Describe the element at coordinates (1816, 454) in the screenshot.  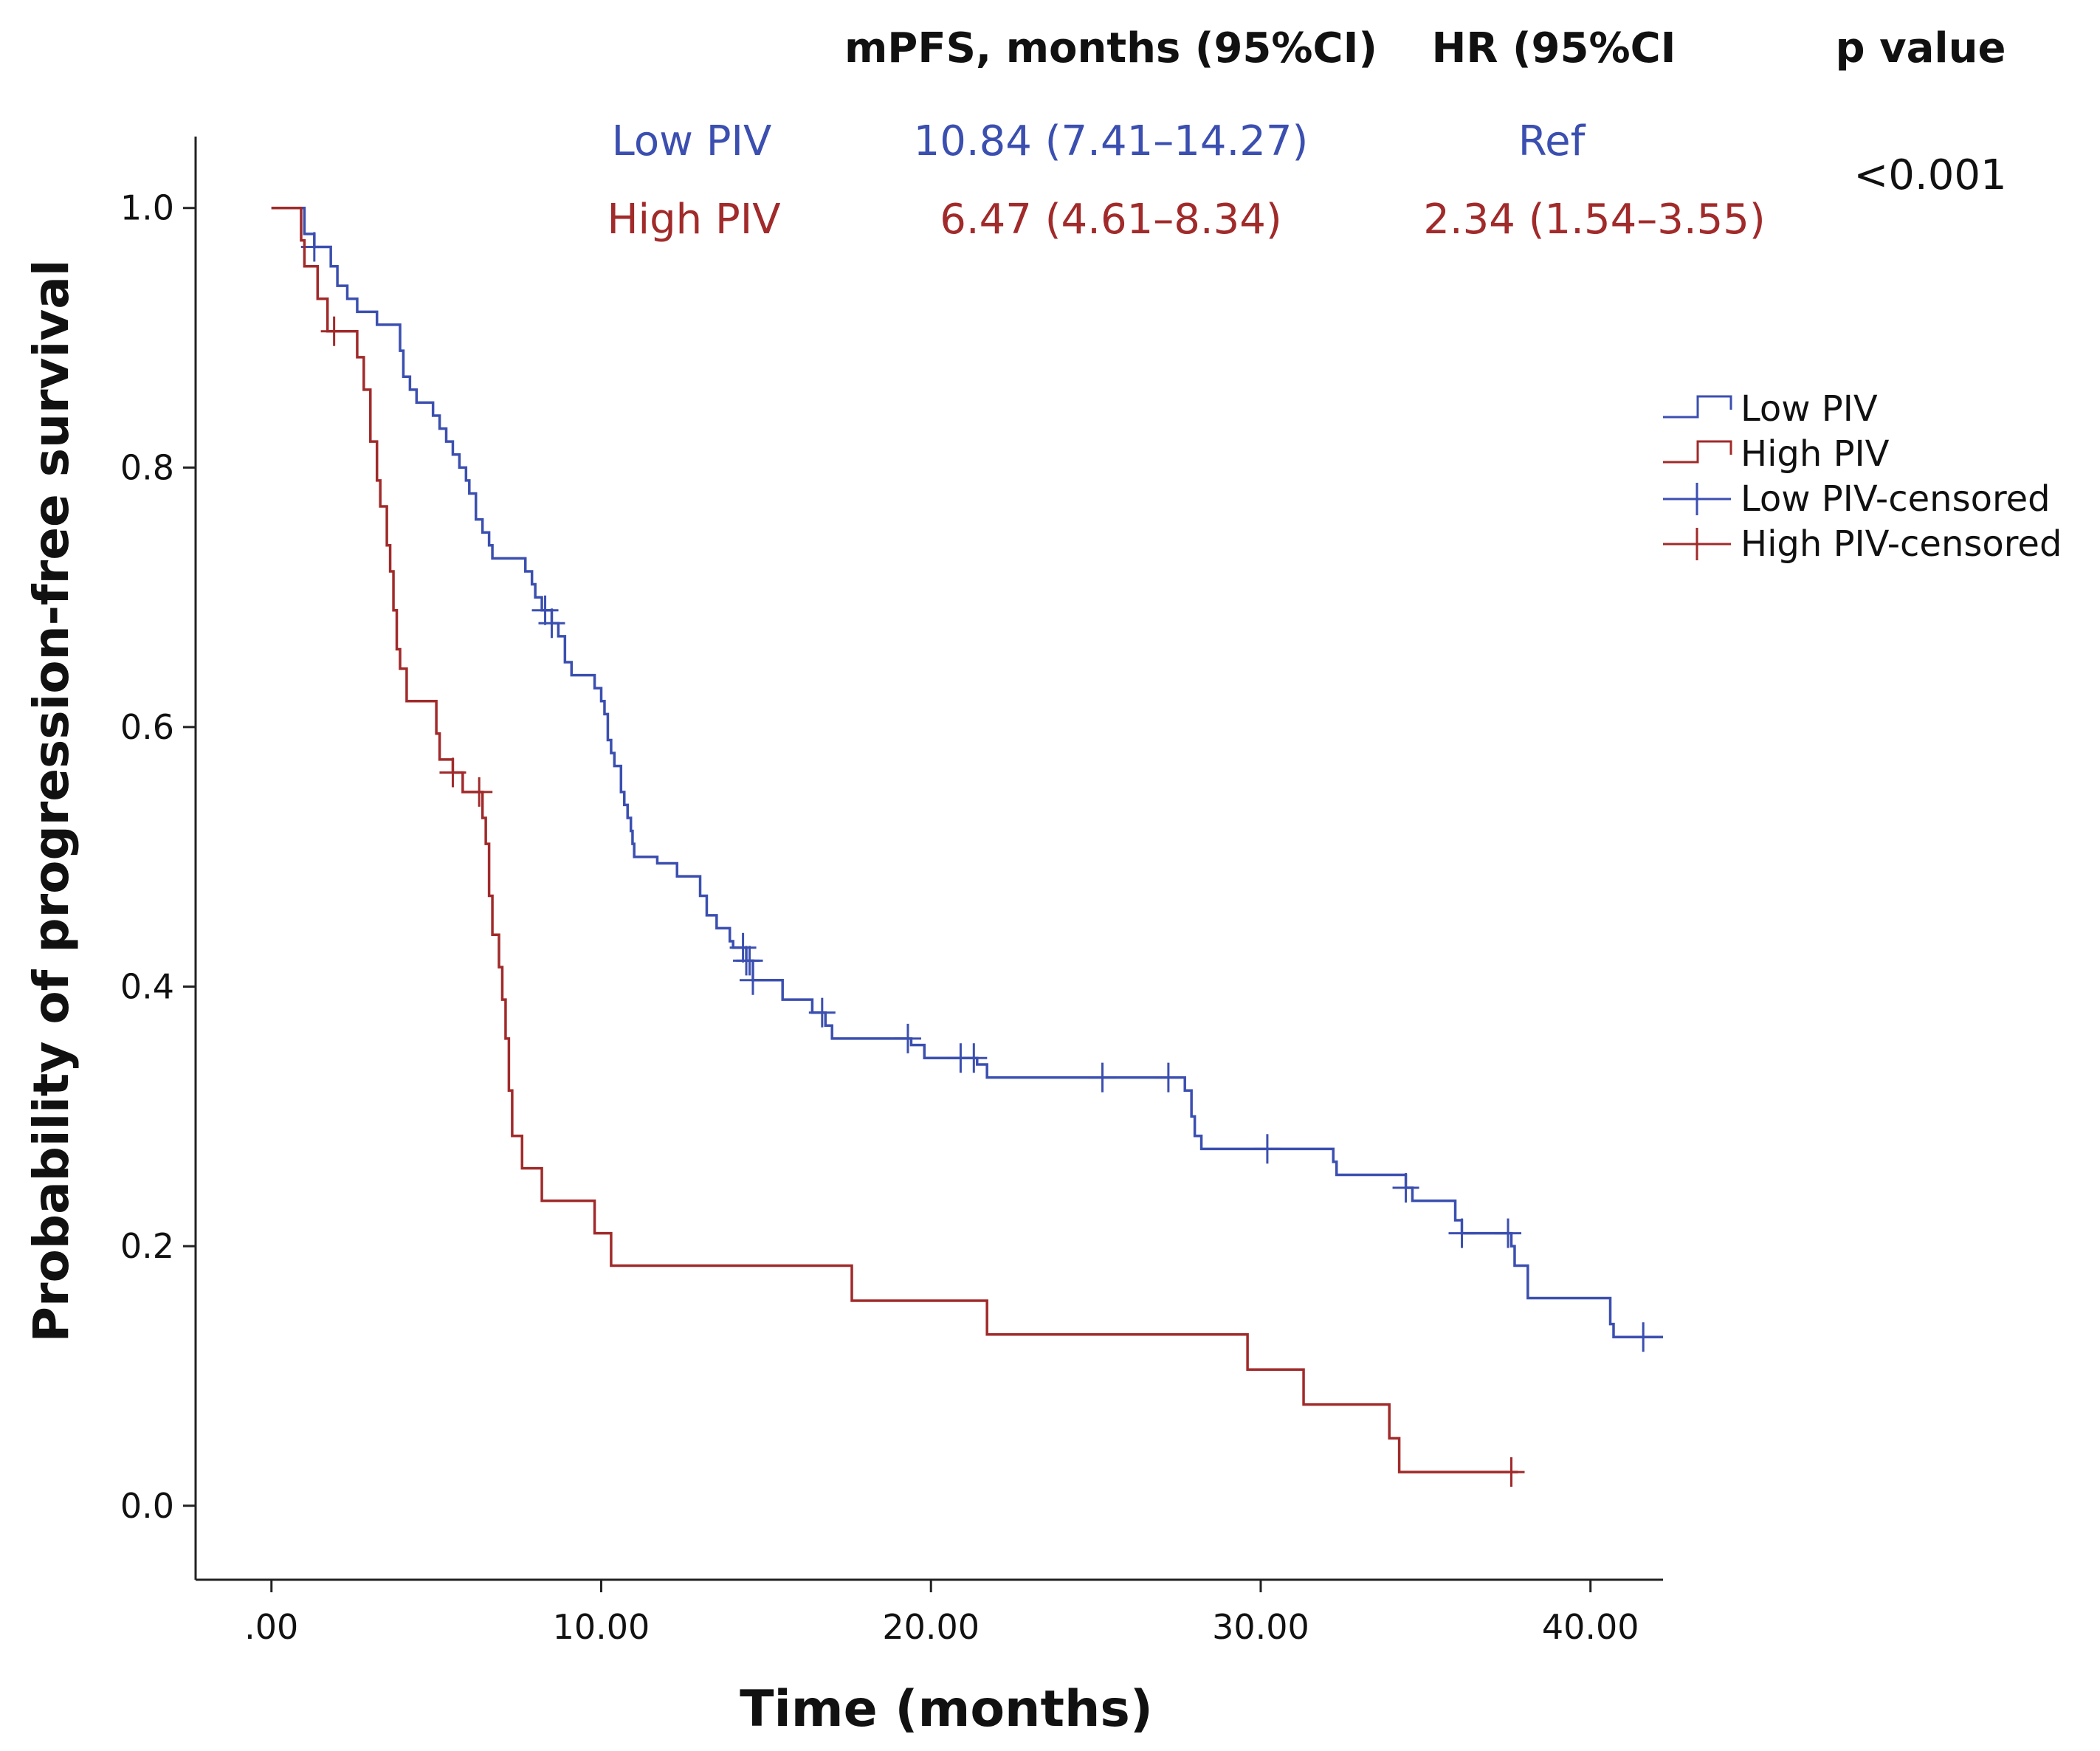
I see `legend-label-high: High PIV` at that location.